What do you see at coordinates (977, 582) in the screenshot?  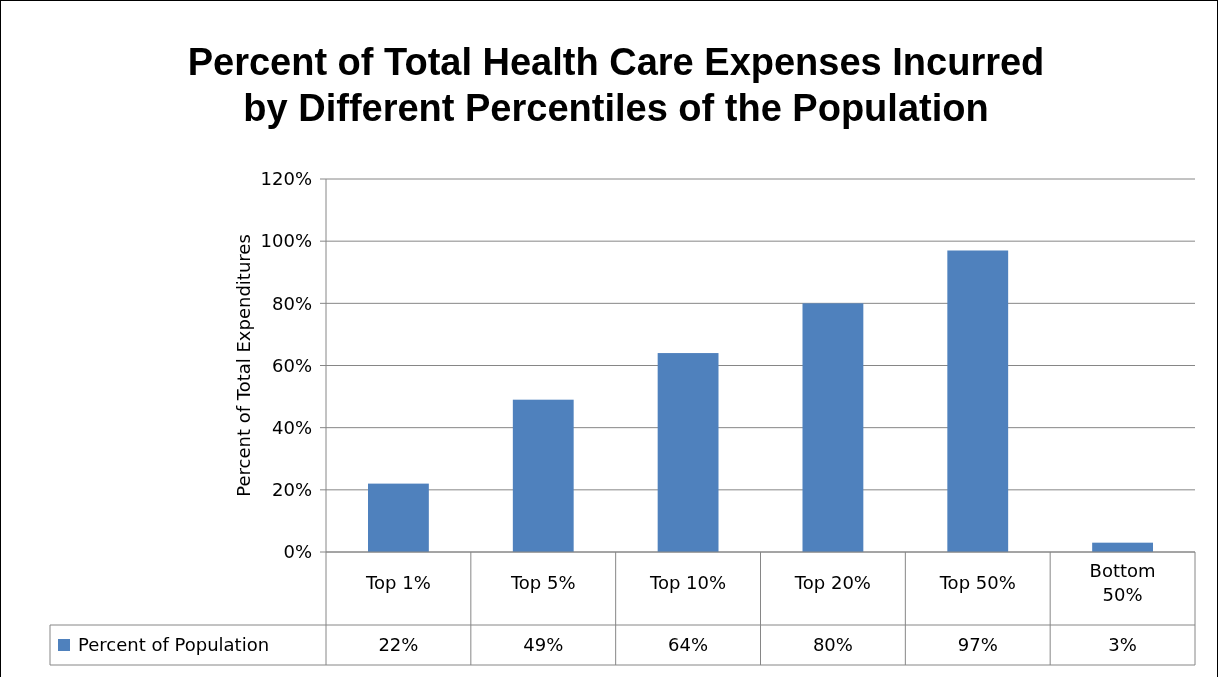 I see `x-tick-label: Top 50%` at bounding box center [977, 582].